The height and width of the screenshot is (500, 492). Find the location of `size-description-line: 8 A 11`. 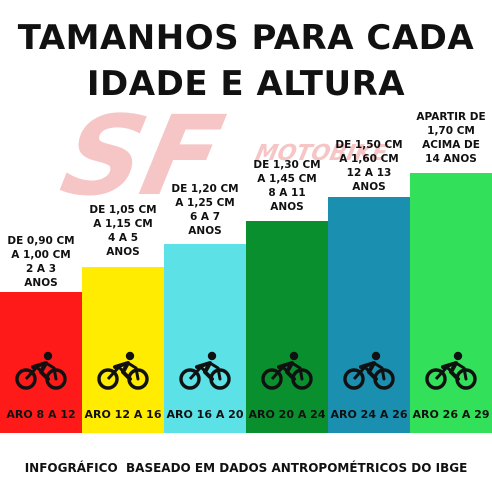

size-description-line: 8 A 11 is located at coordinates (287, 193).